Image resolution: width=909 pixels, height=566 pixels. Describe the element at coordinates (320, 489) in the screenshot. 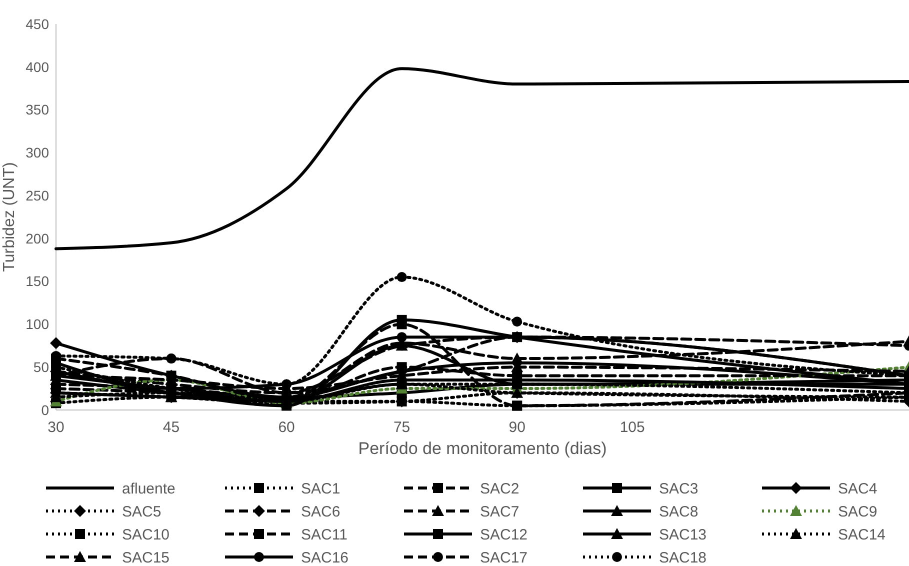

I see `legend-label: SAC1` at that location.